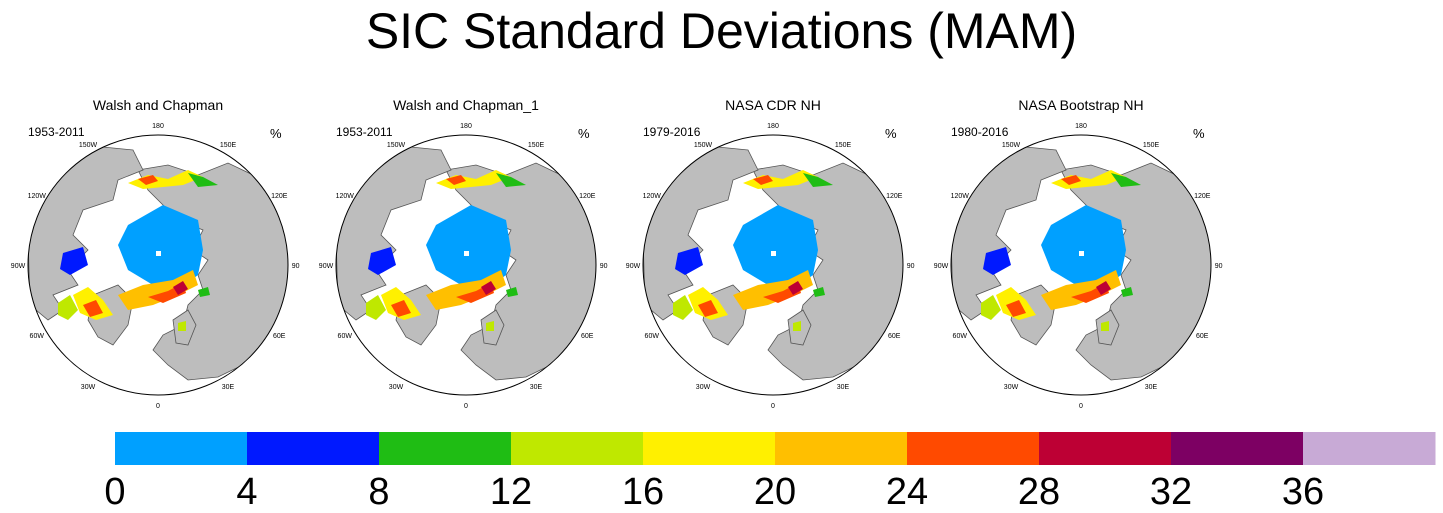  What do you see at coordinates (88, 387) in the screenshot?
I see `longitude-label: 30W` at bounding box center [88, 387].